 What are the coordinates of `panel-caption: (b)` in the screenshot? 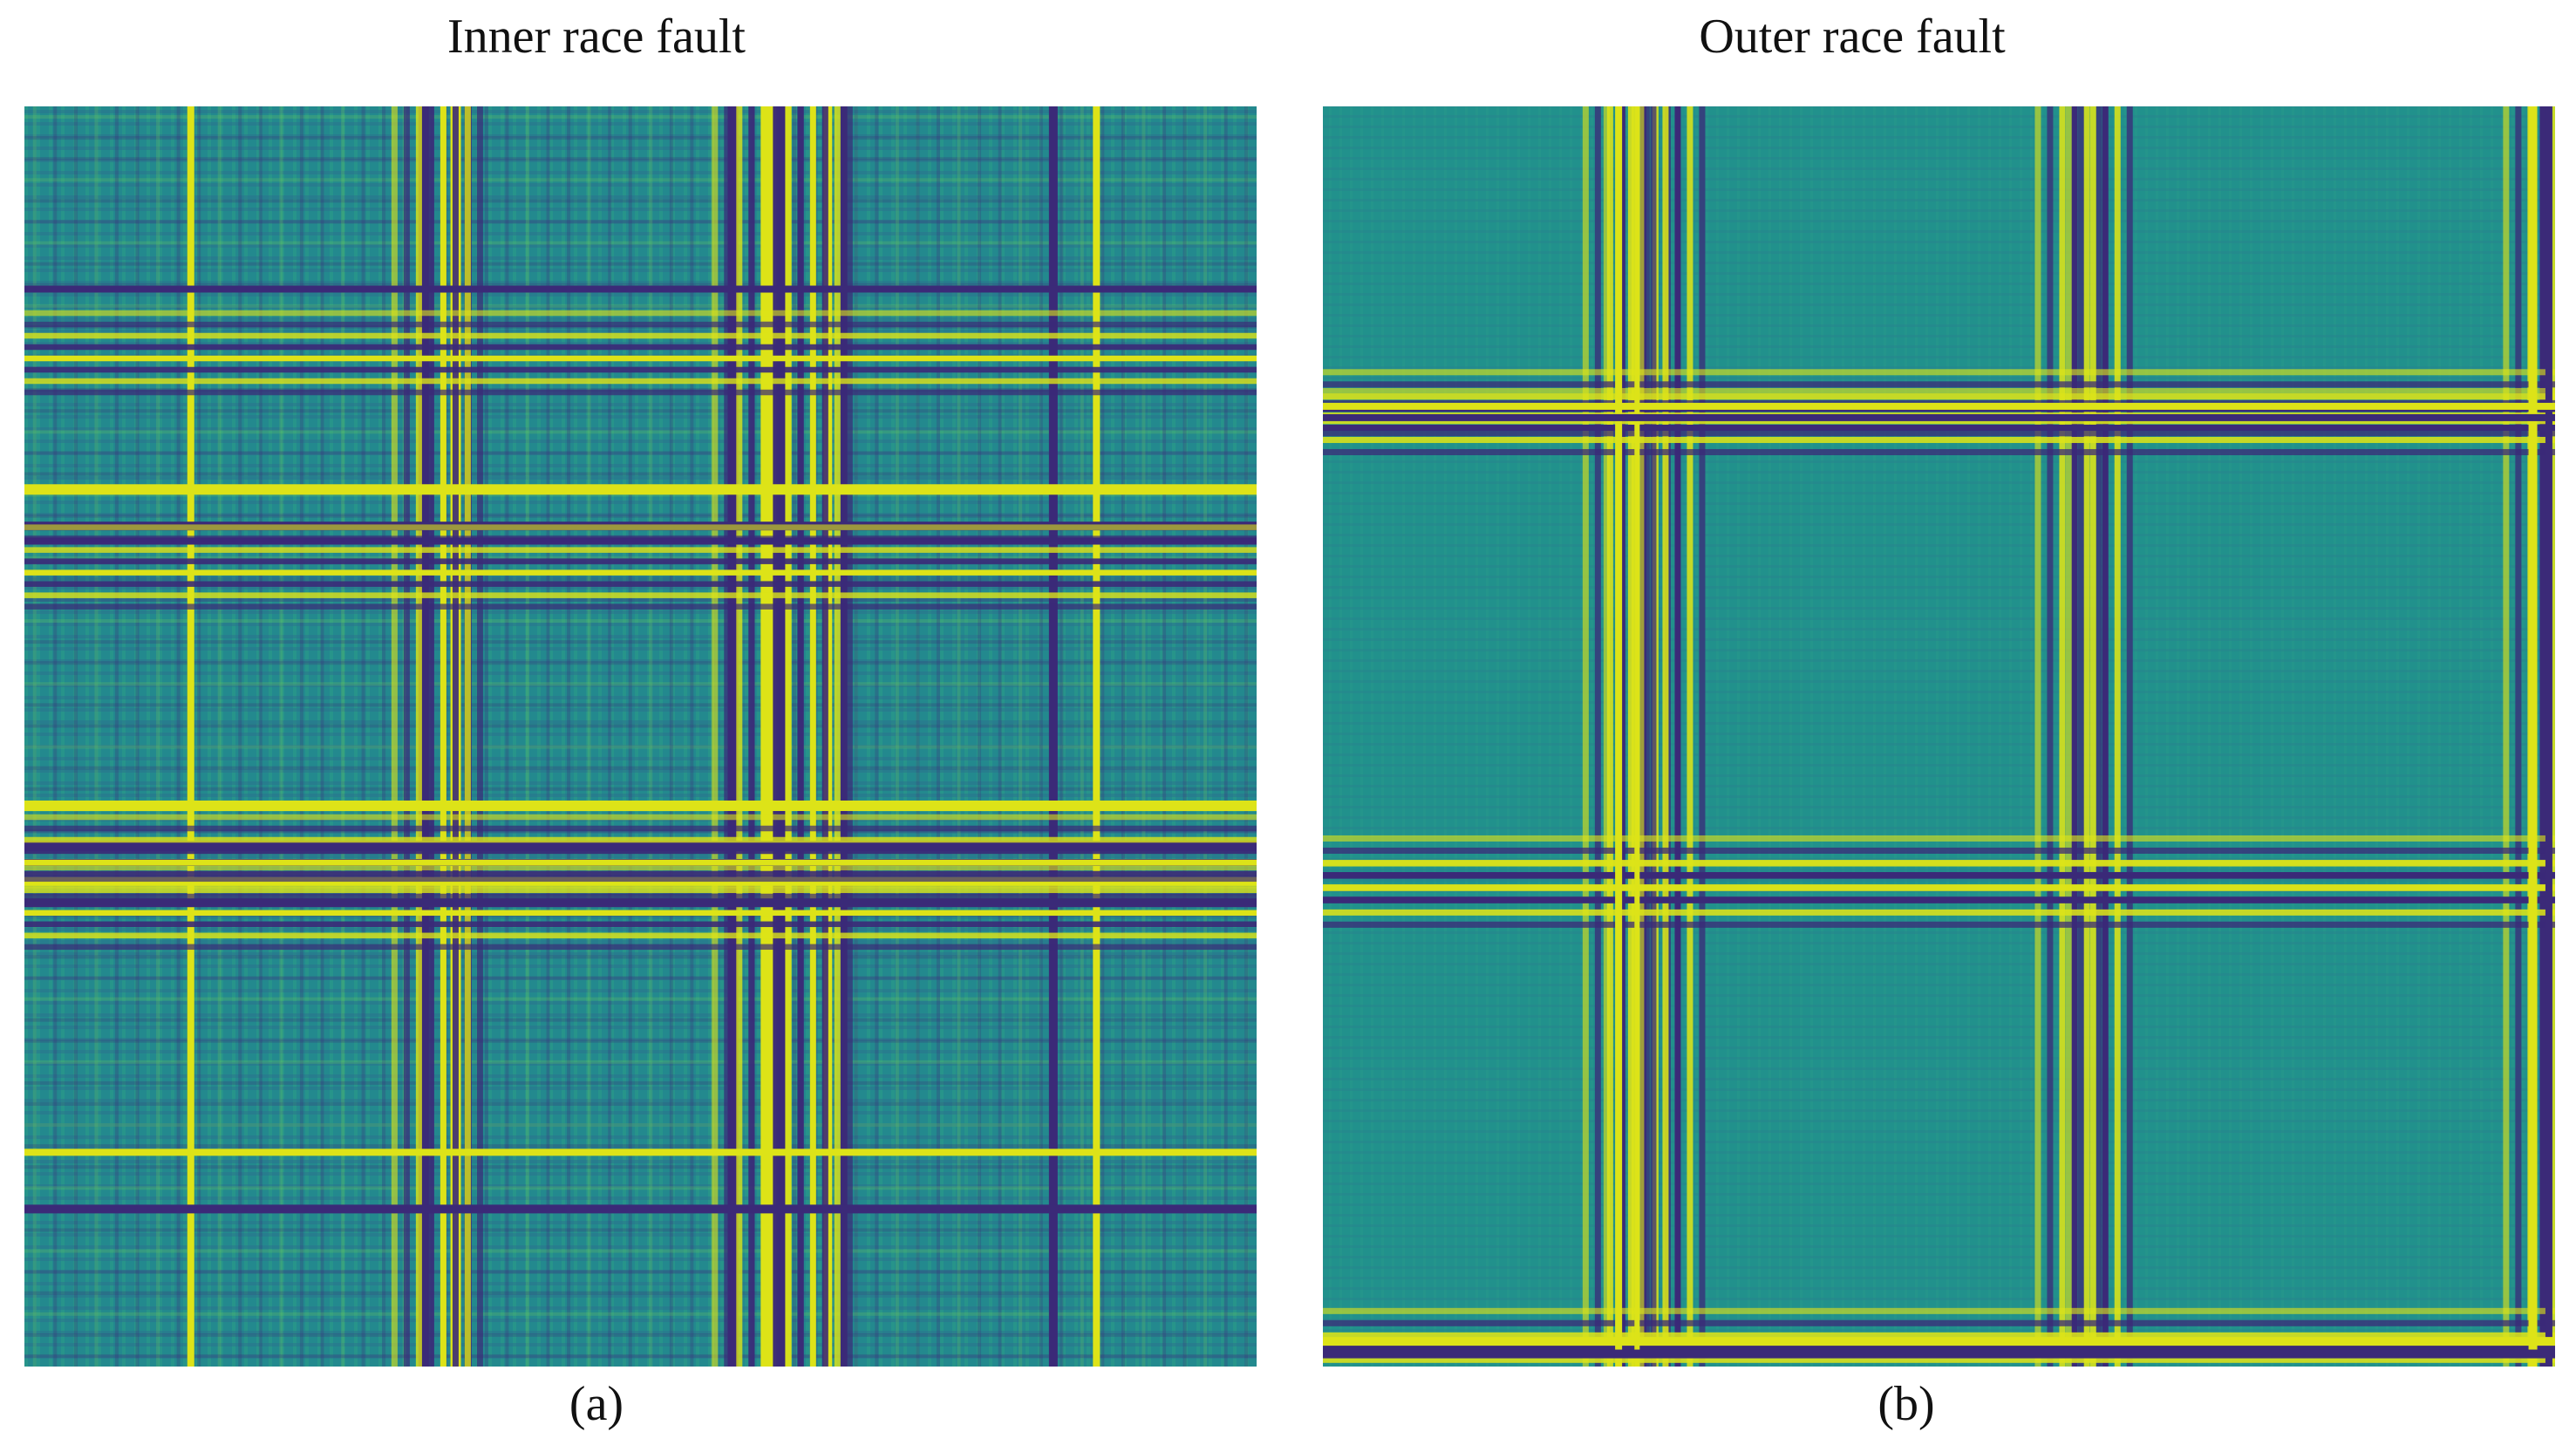 It's located at (1906, 1404).